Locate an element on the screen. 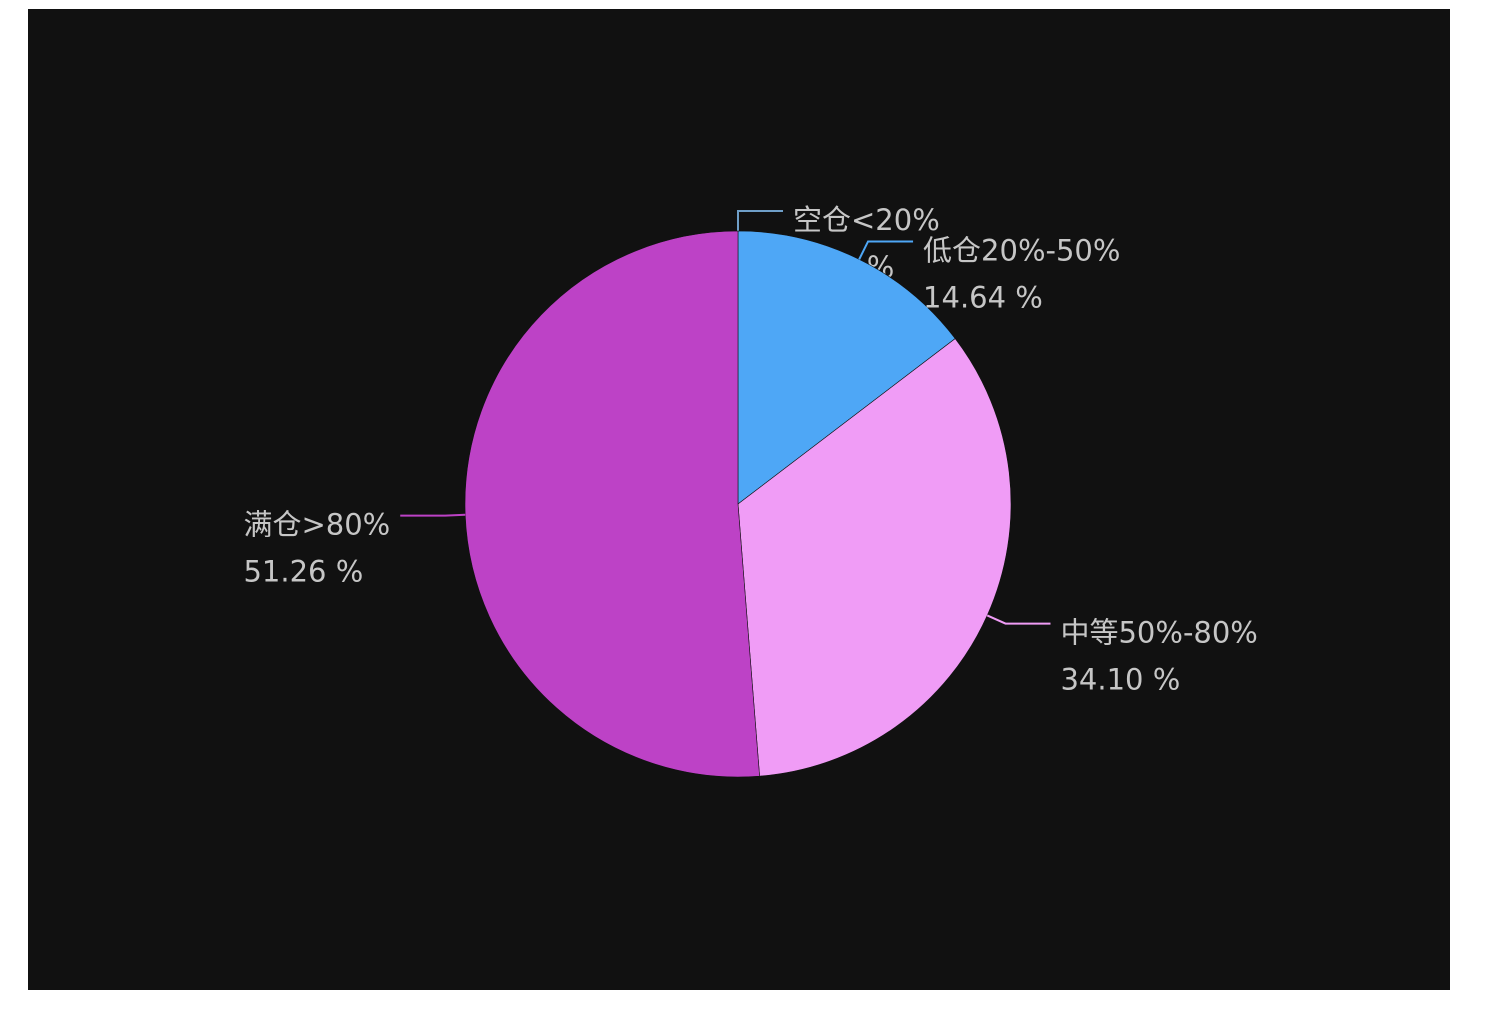 This screenshot has width=1502, height=1012. slice-value-label: 34.10 % is located at coordinates (1120, 680).